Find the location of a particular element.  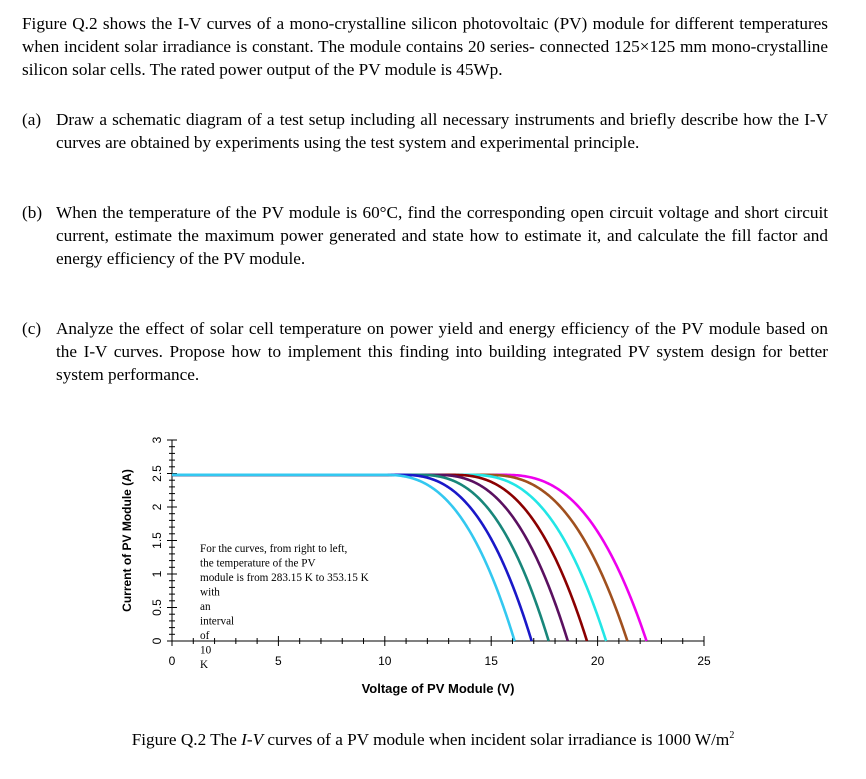

chart-annotation-line: 10 is located at coordinates (206, 651).